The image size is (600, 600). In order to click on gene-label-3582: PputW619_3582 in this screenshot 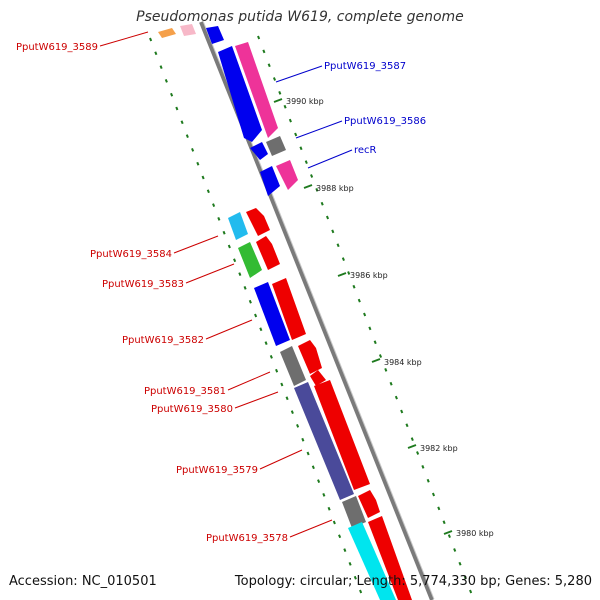, I will do `click(163, 340)`.